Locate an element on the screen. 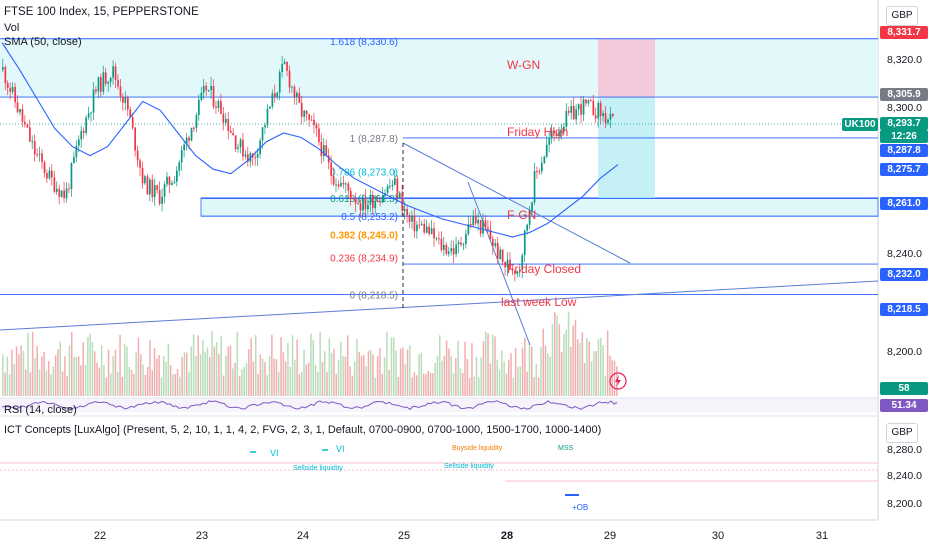 The width and height of the screenshot is (932, 550). fib-level-label: 1 (8,287.8) is located at coordinates (374, 139).